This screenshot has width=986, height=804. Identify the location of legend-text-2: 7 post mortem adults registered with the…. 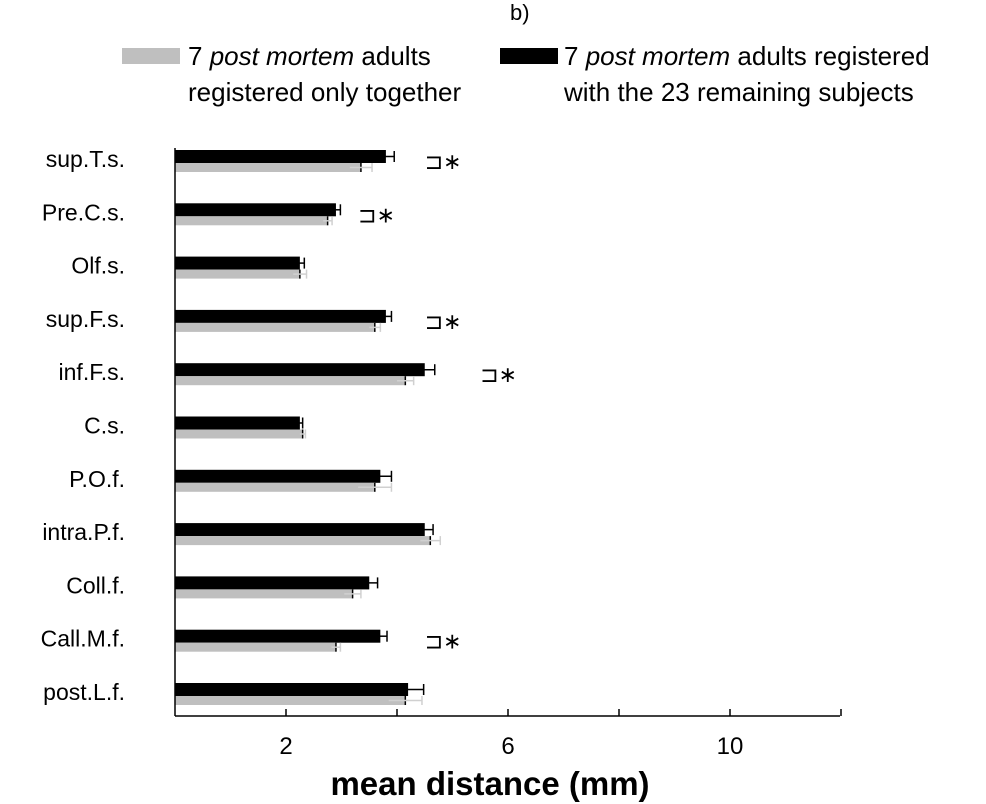
(774, 74).